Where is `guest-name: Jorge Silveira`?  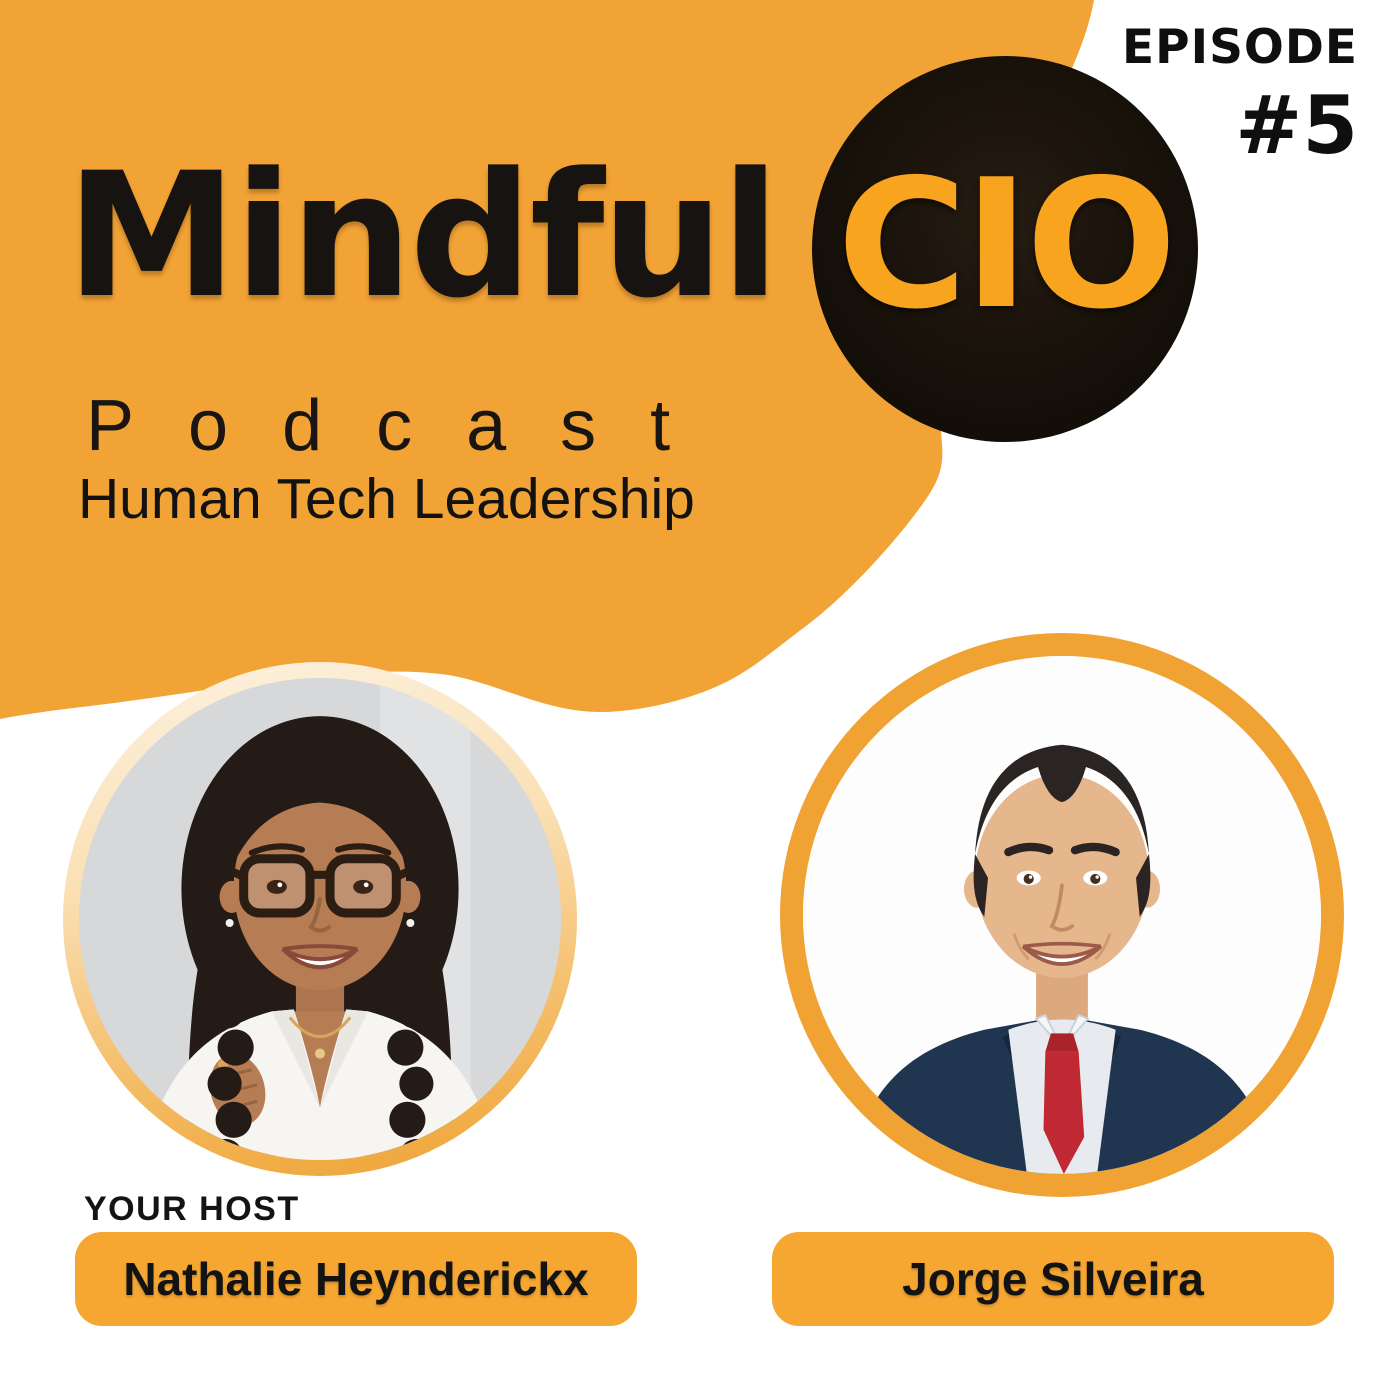
guest-name: Jorge Silveira is located at coordinates (1053, 1279).